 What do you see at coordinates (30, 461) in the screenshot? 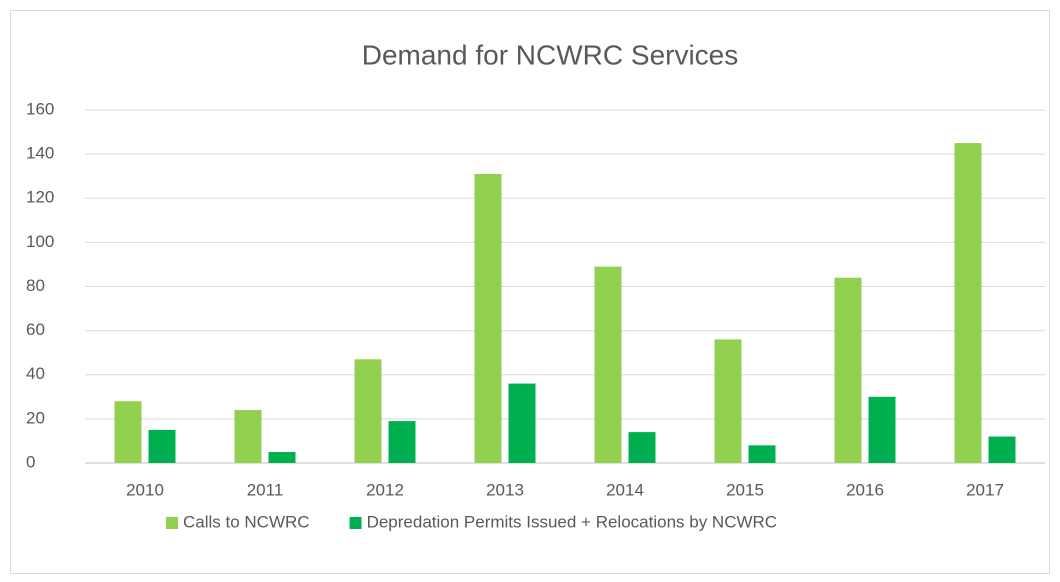
I see `y-tick-label: 0` at bounding box center [30, 461].